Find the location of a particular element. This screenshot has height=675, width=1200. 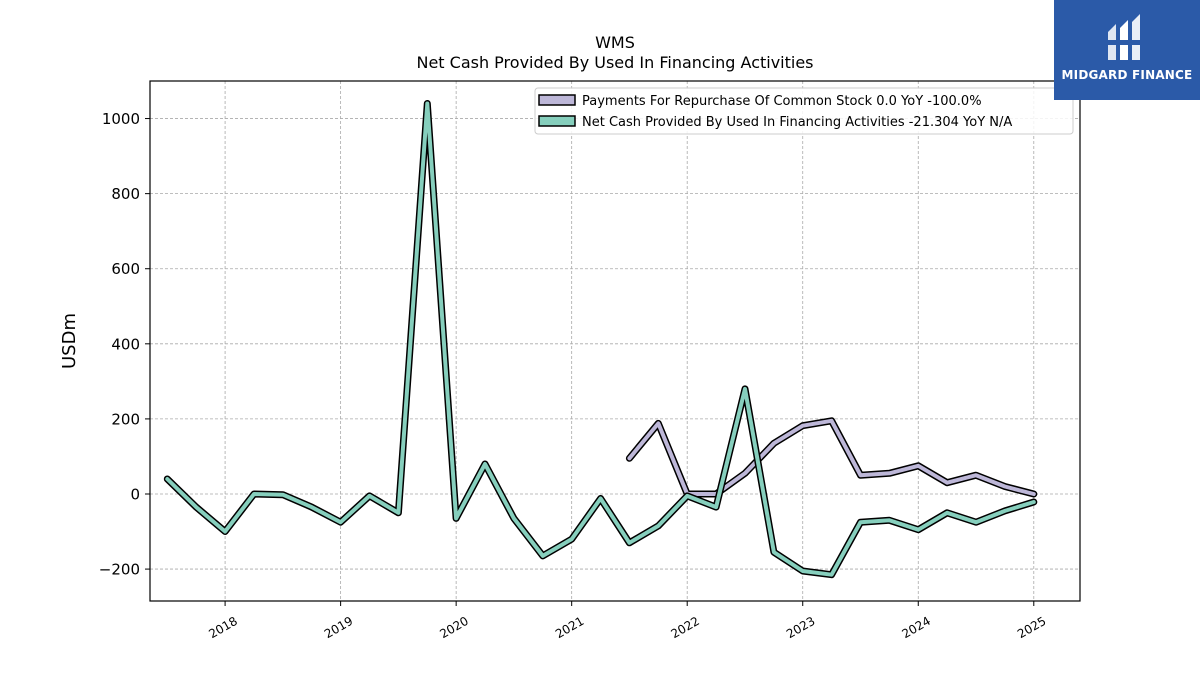

brand-mark-icon is located at coordinates (1124, 37).